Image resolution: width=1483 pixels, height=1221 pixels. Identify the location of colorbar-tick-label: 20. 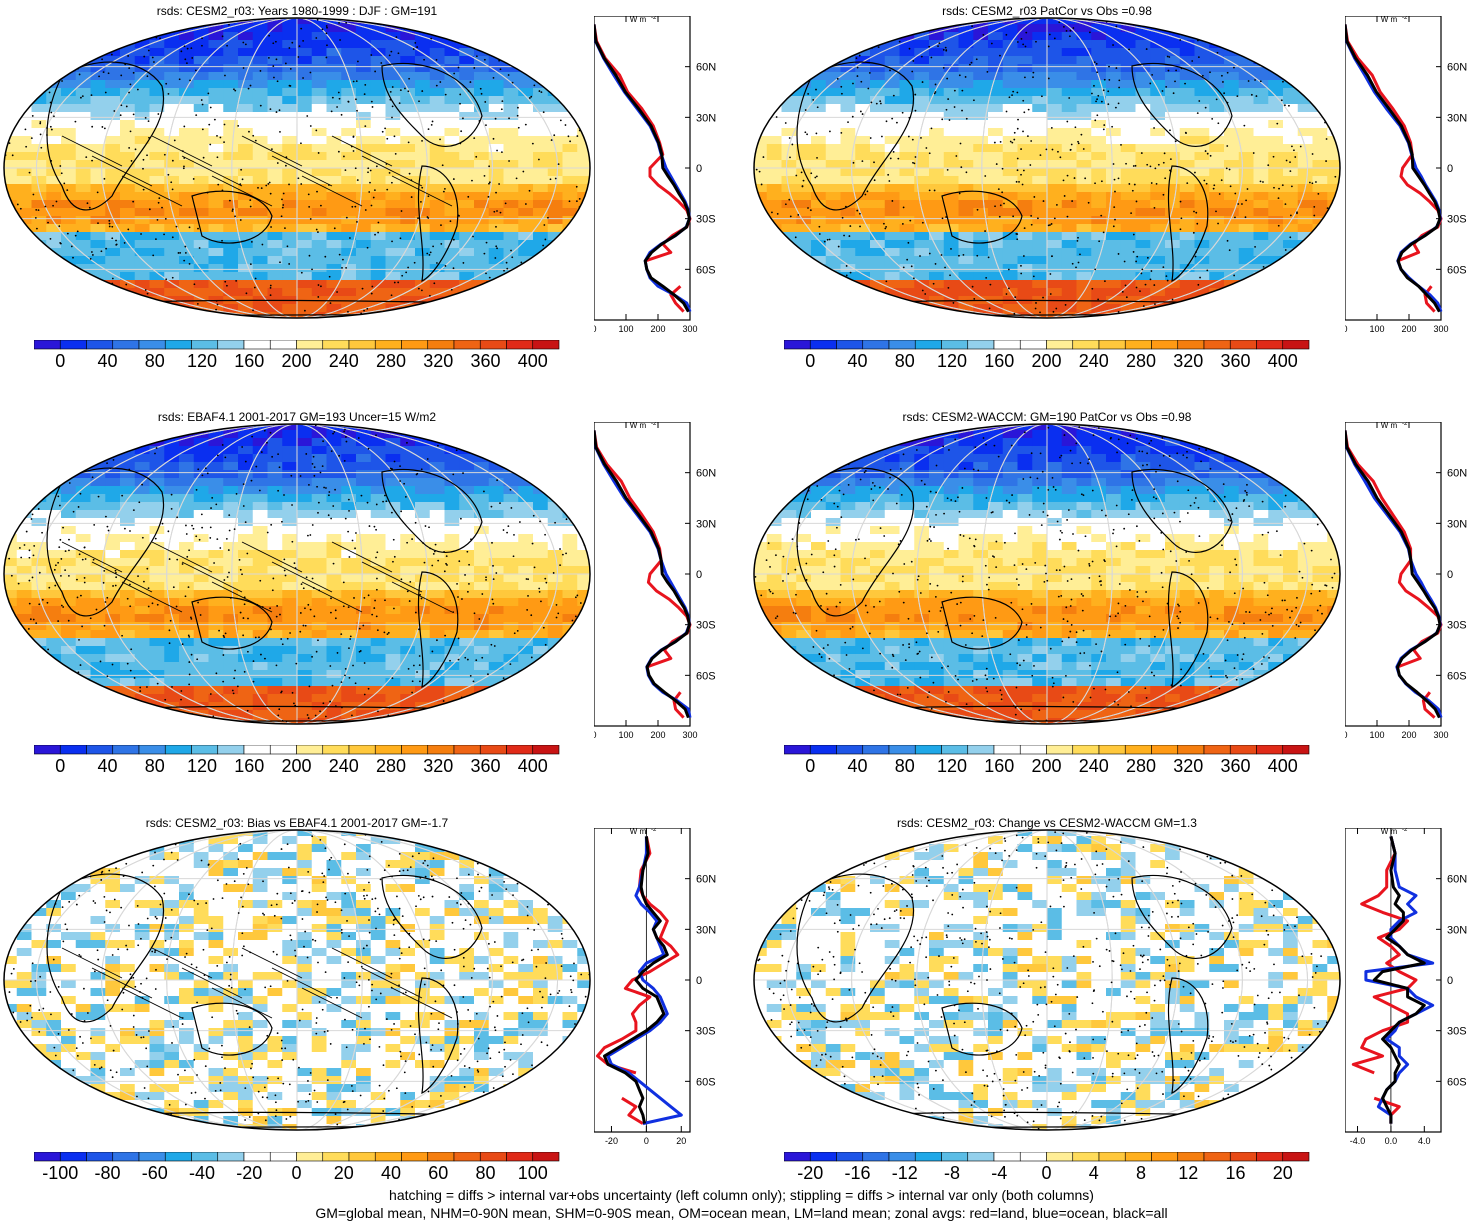
(344, 1173).